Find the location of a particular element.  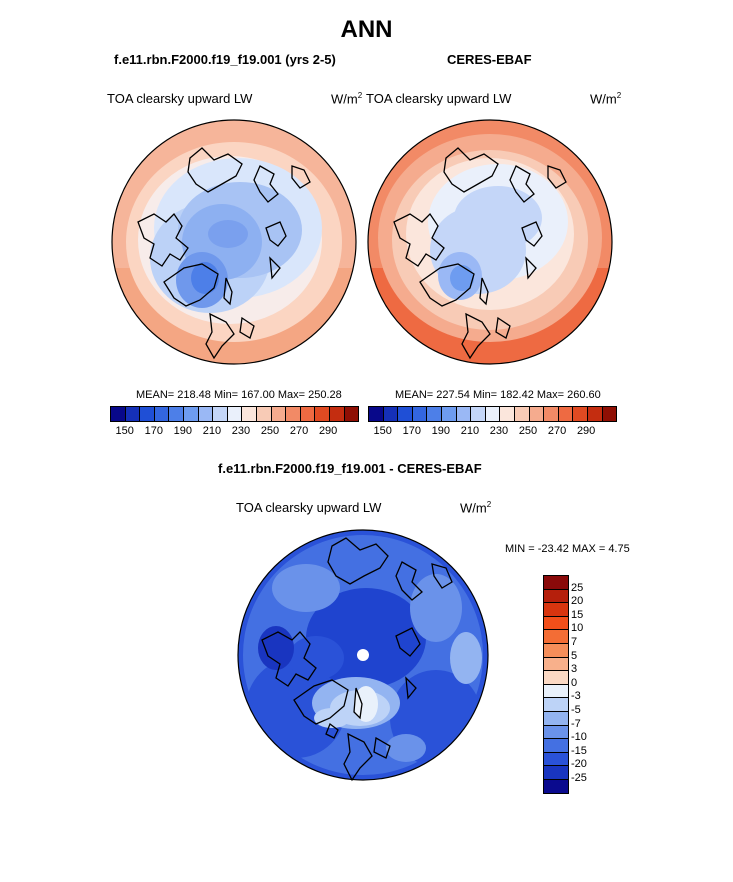

left-units-label: W/m2 is located at coordinates (347, 99).